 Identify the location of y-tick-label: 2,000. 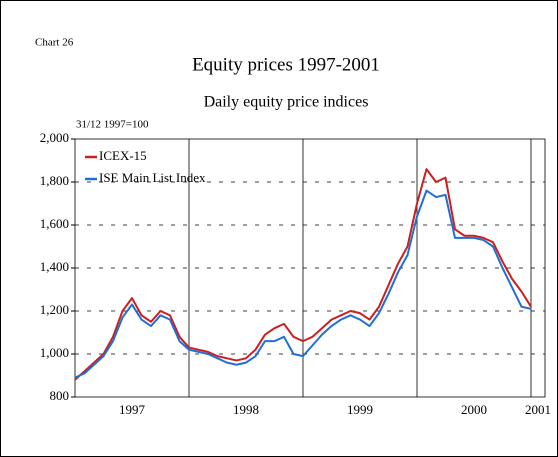
(54, 137).